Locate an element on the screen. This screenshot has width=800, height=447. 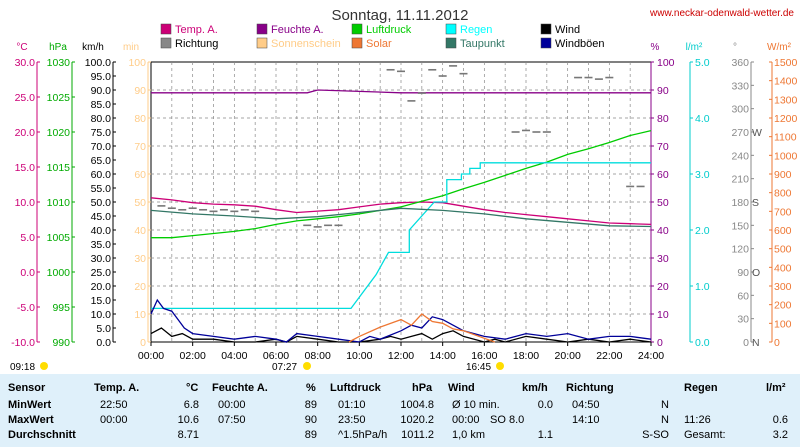
axis-unit-press: hPa is located at coordinates (58, 47).